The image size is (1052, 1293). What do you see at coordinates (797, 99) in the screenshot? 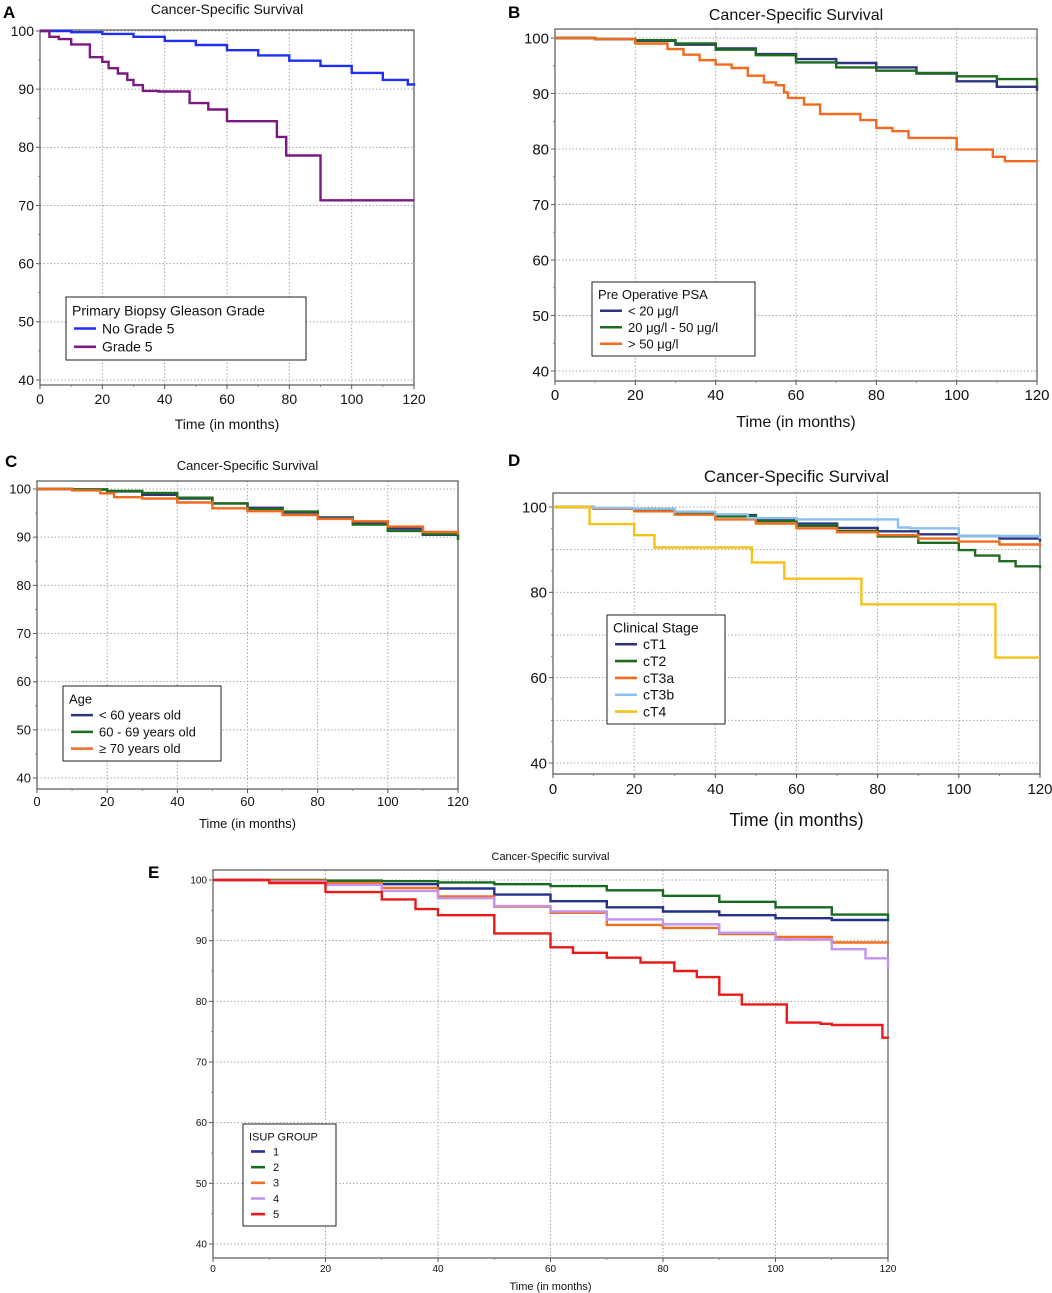
I see `curves-b` at bounding box center [797, 99].